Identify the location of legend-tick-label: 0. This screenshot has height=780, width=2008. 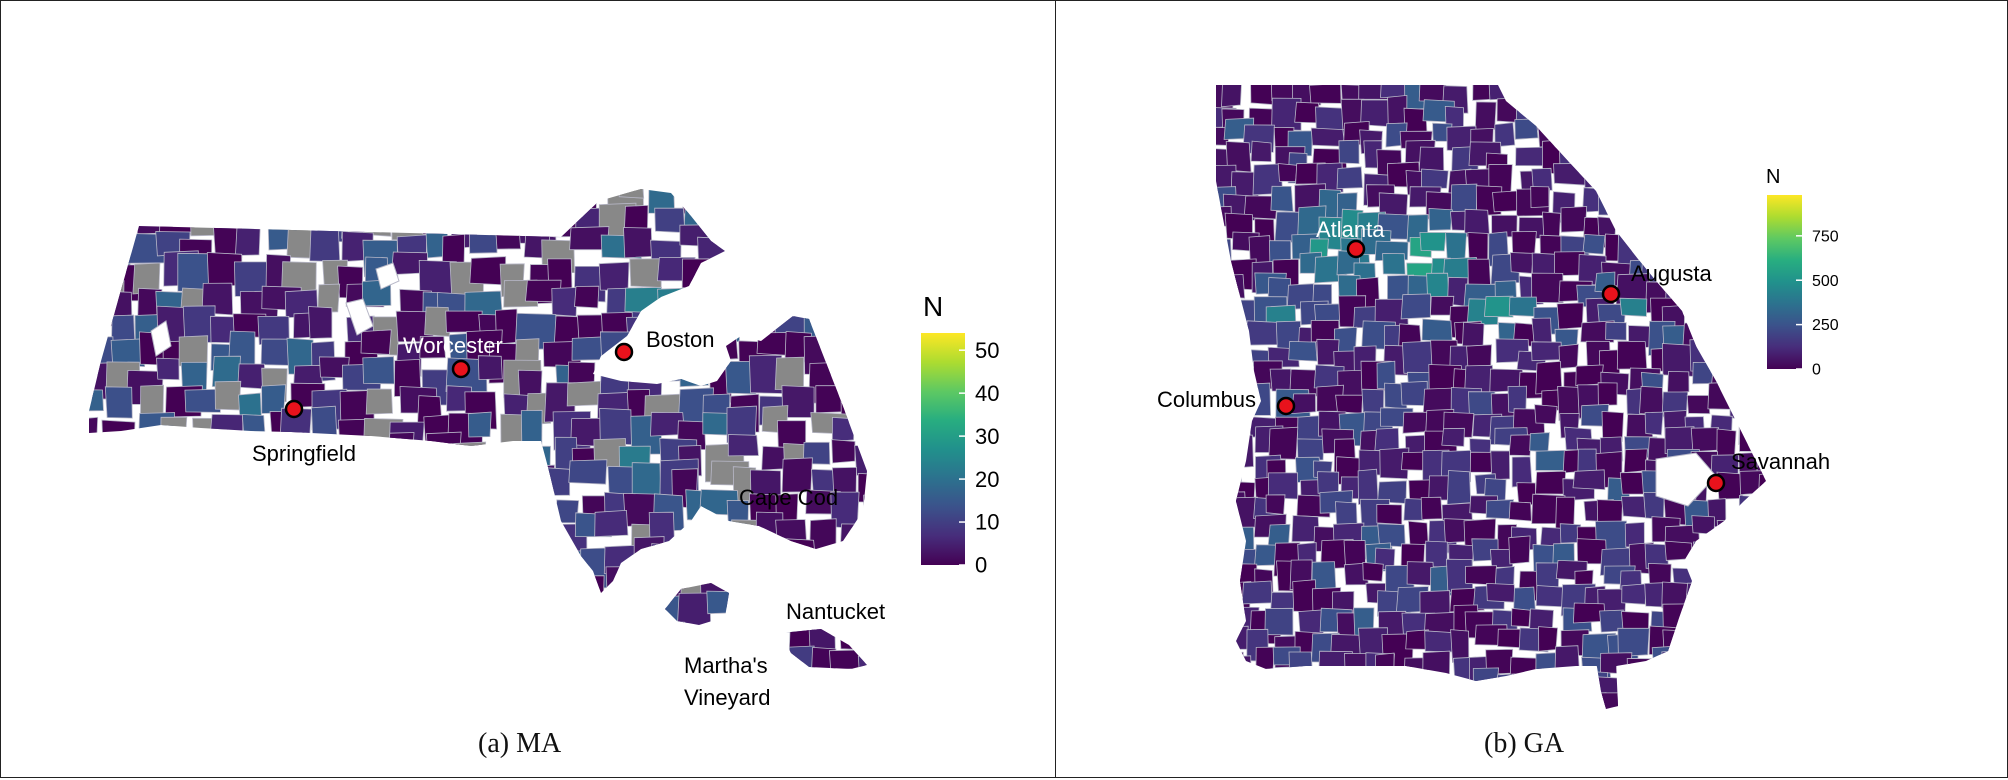
(1816, 370).